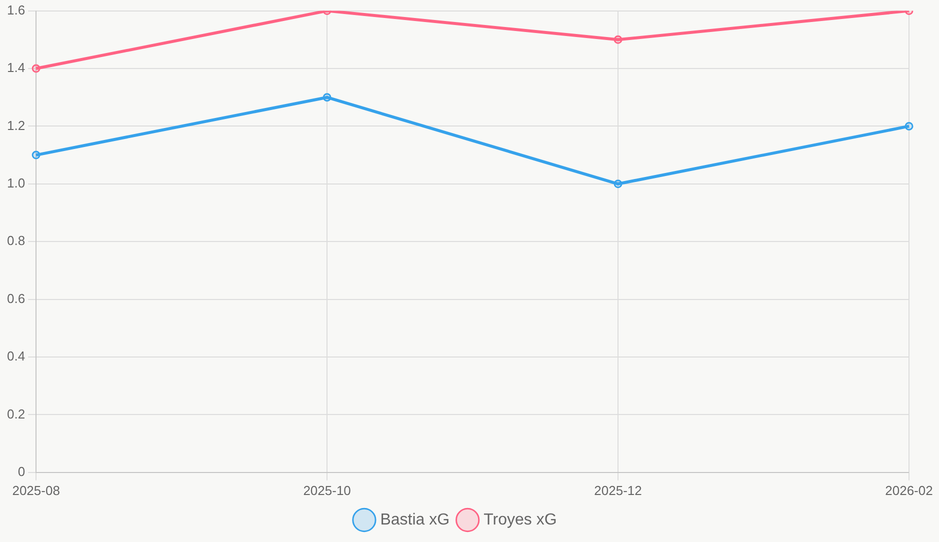 The image size is (939, 542). What do you see at coordinates (520, 519) in the screenshot?
I see `legend-label: Troyes xG` at bounding box center [520, 519].